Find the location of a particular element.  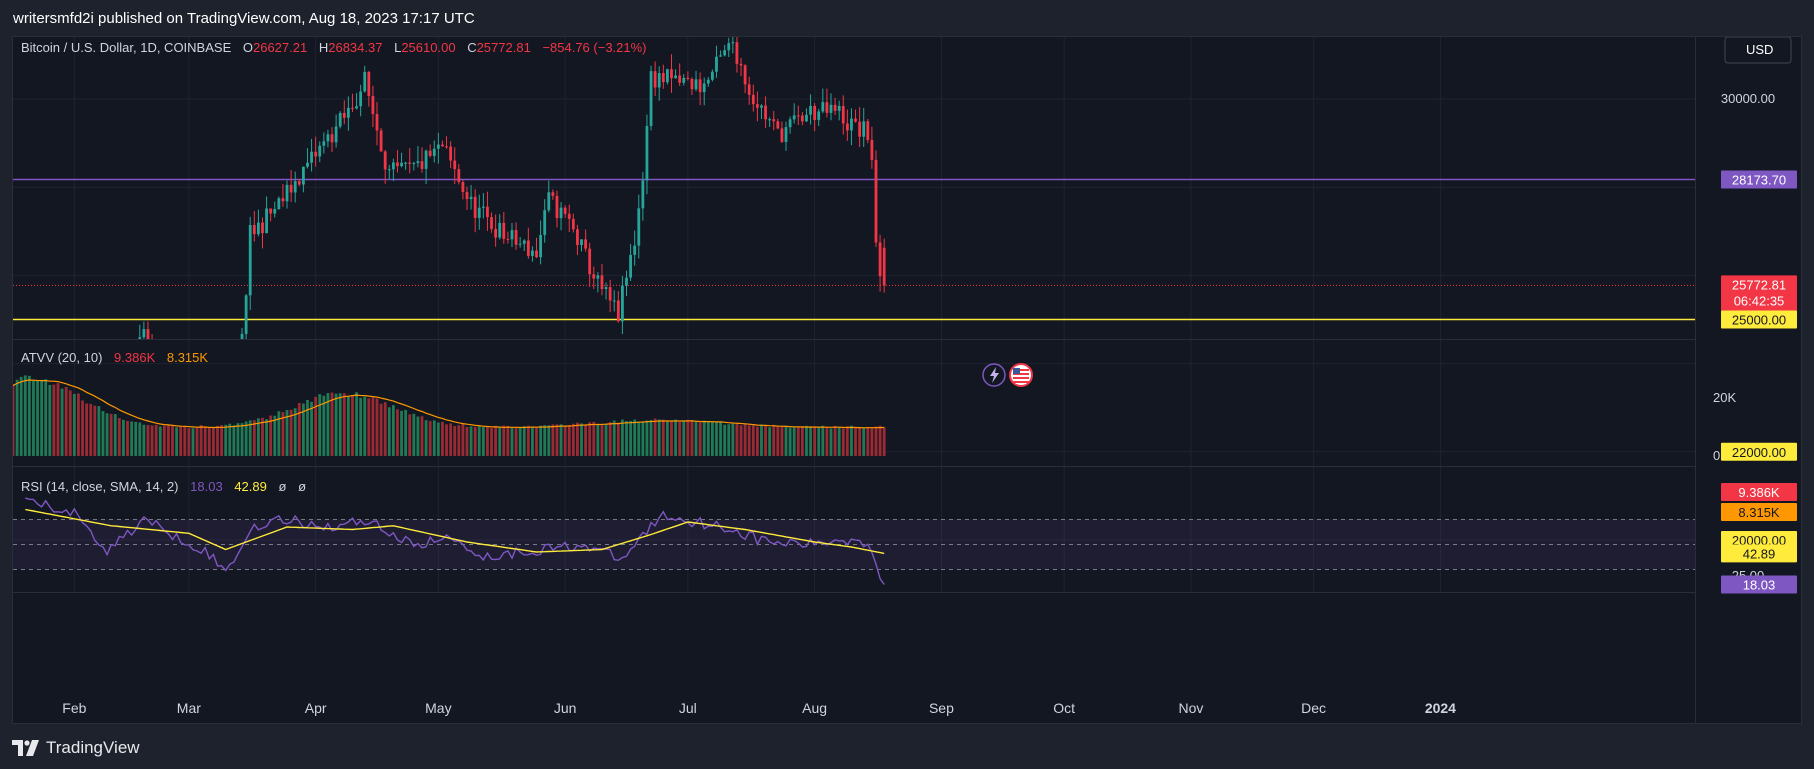

currency-button: USD is located at coordinates (1758, 50).